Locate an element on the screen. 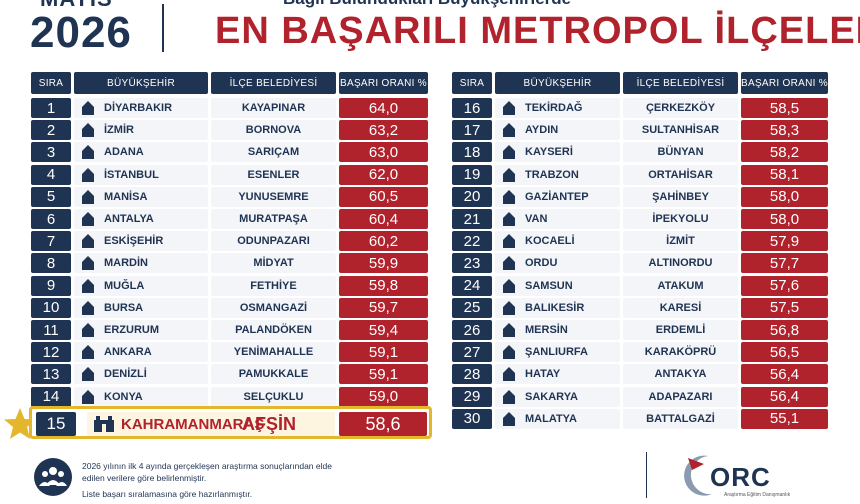  header-divider is located at coordinates (163, 28).